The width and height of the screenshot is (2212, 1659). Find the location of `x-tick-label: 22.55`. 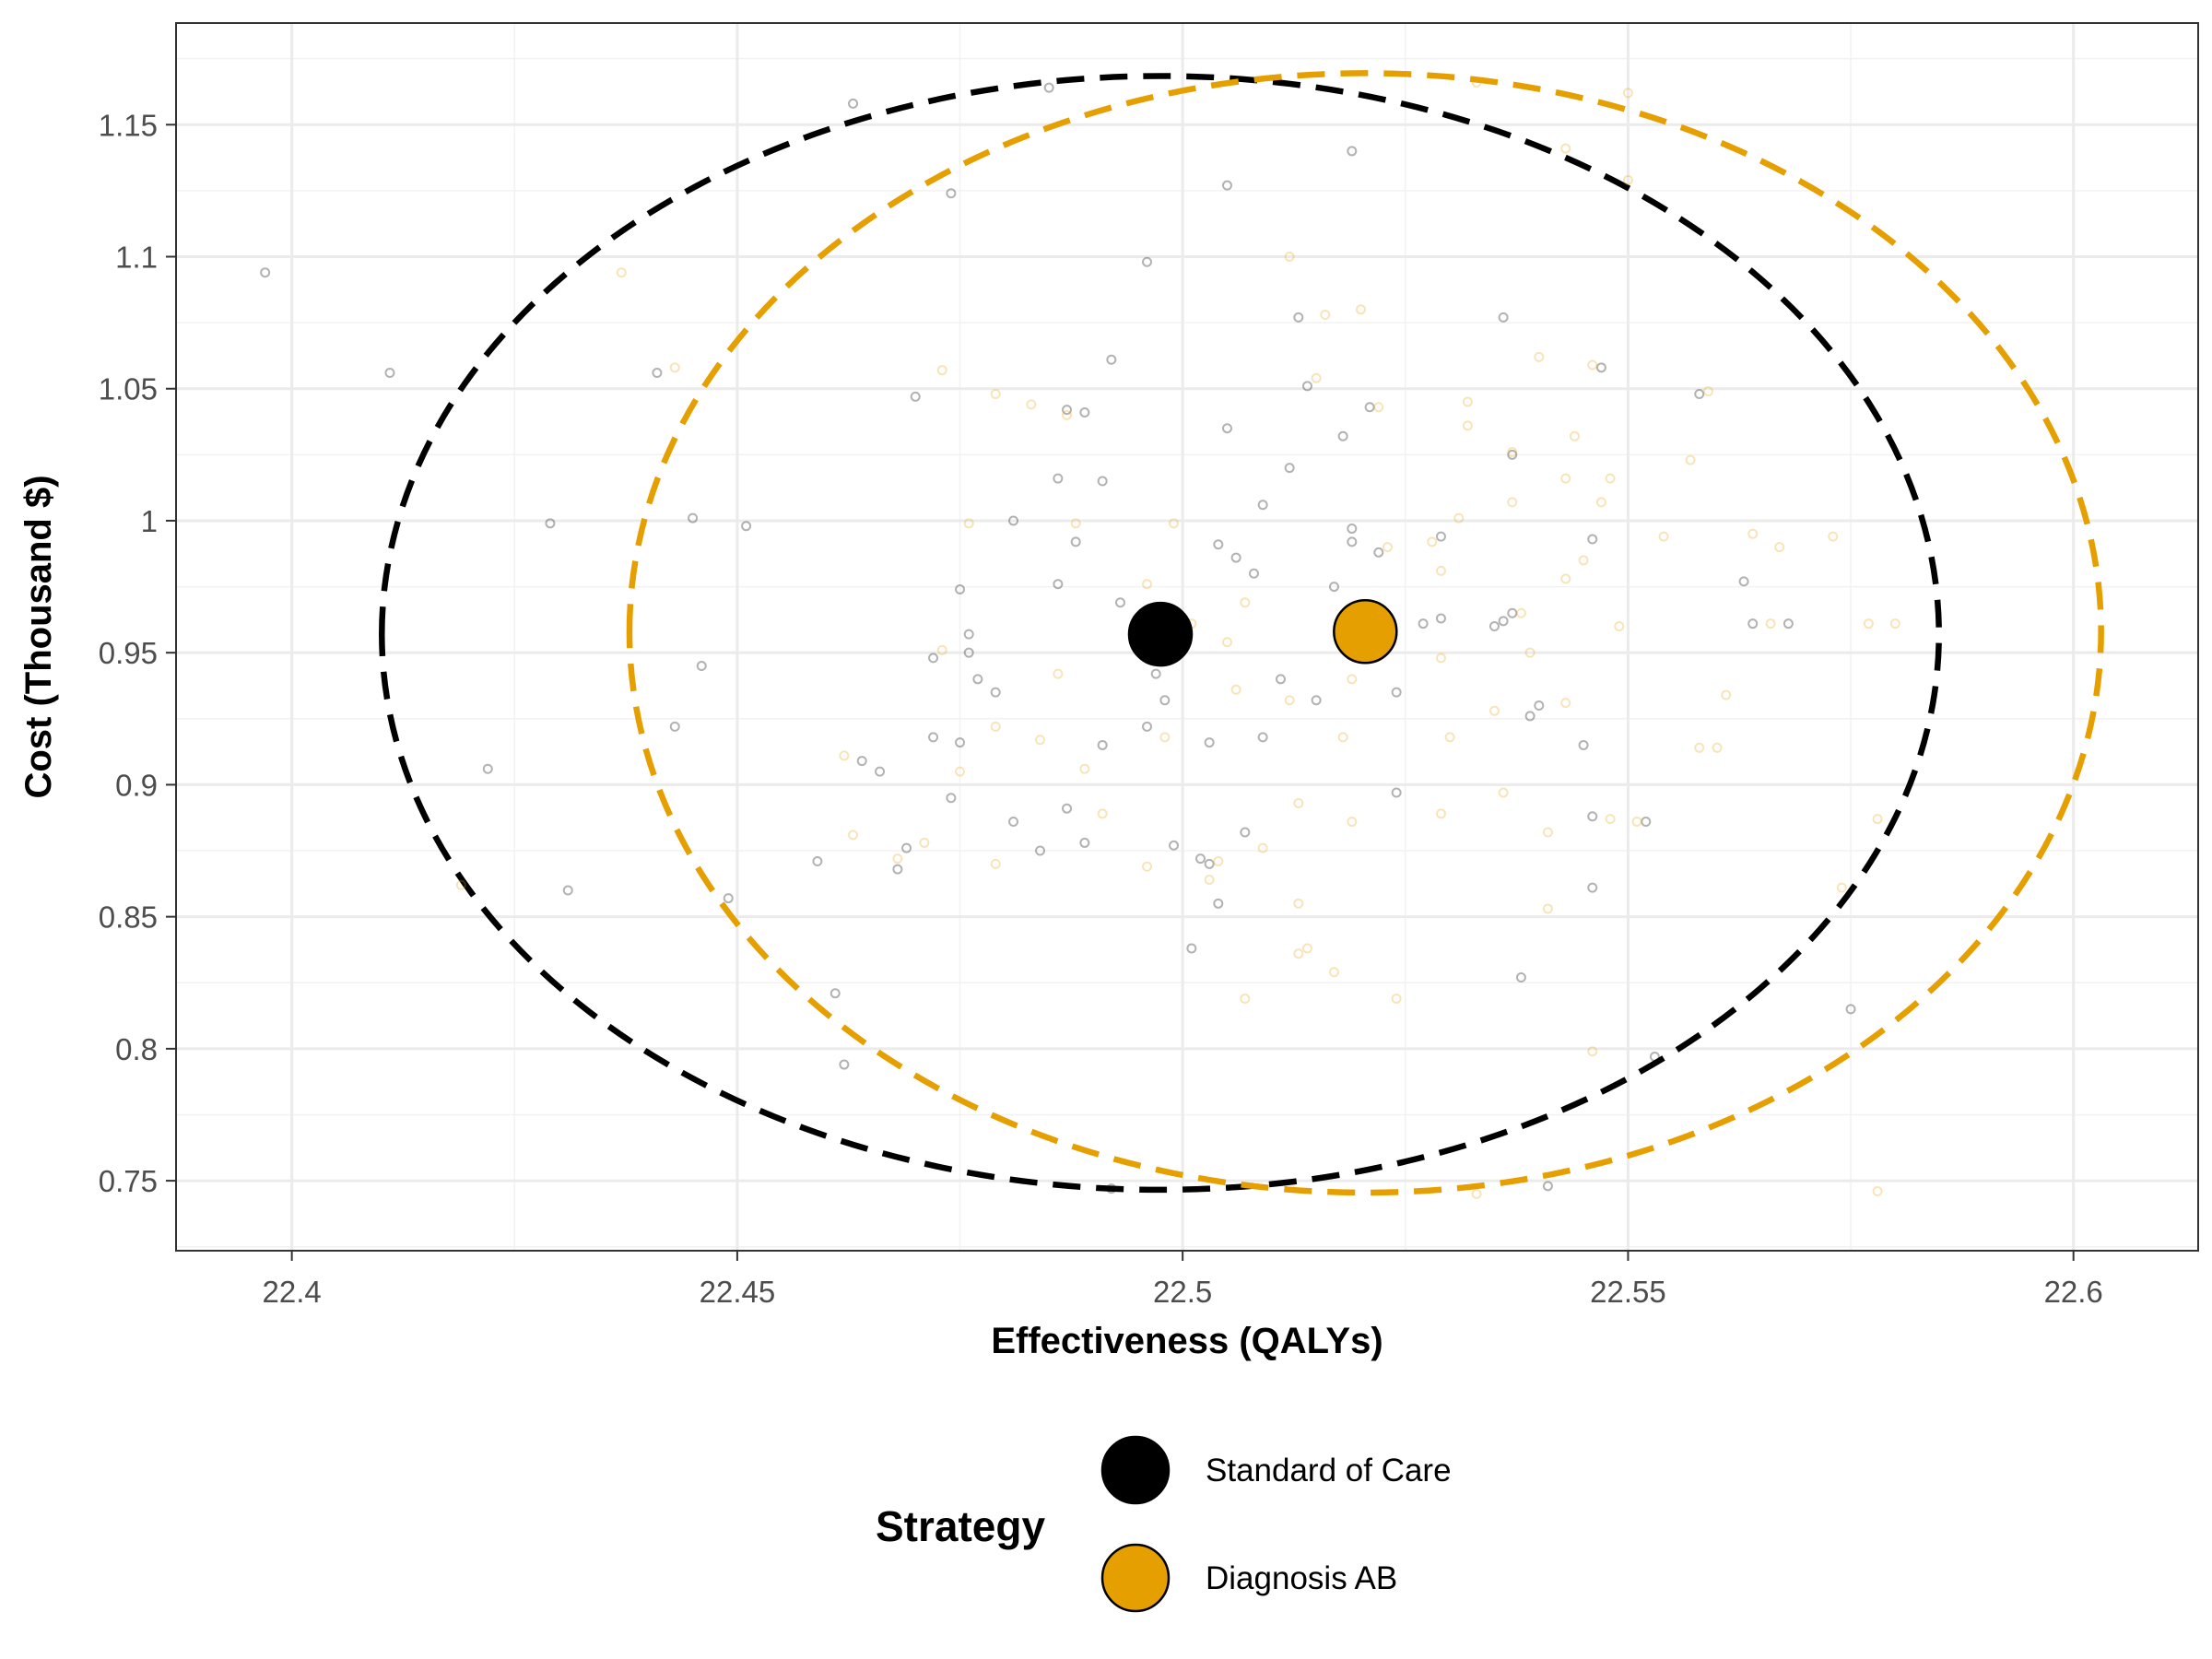

x-tick-label: 22.55 is located at coordinates (1628, 1292).